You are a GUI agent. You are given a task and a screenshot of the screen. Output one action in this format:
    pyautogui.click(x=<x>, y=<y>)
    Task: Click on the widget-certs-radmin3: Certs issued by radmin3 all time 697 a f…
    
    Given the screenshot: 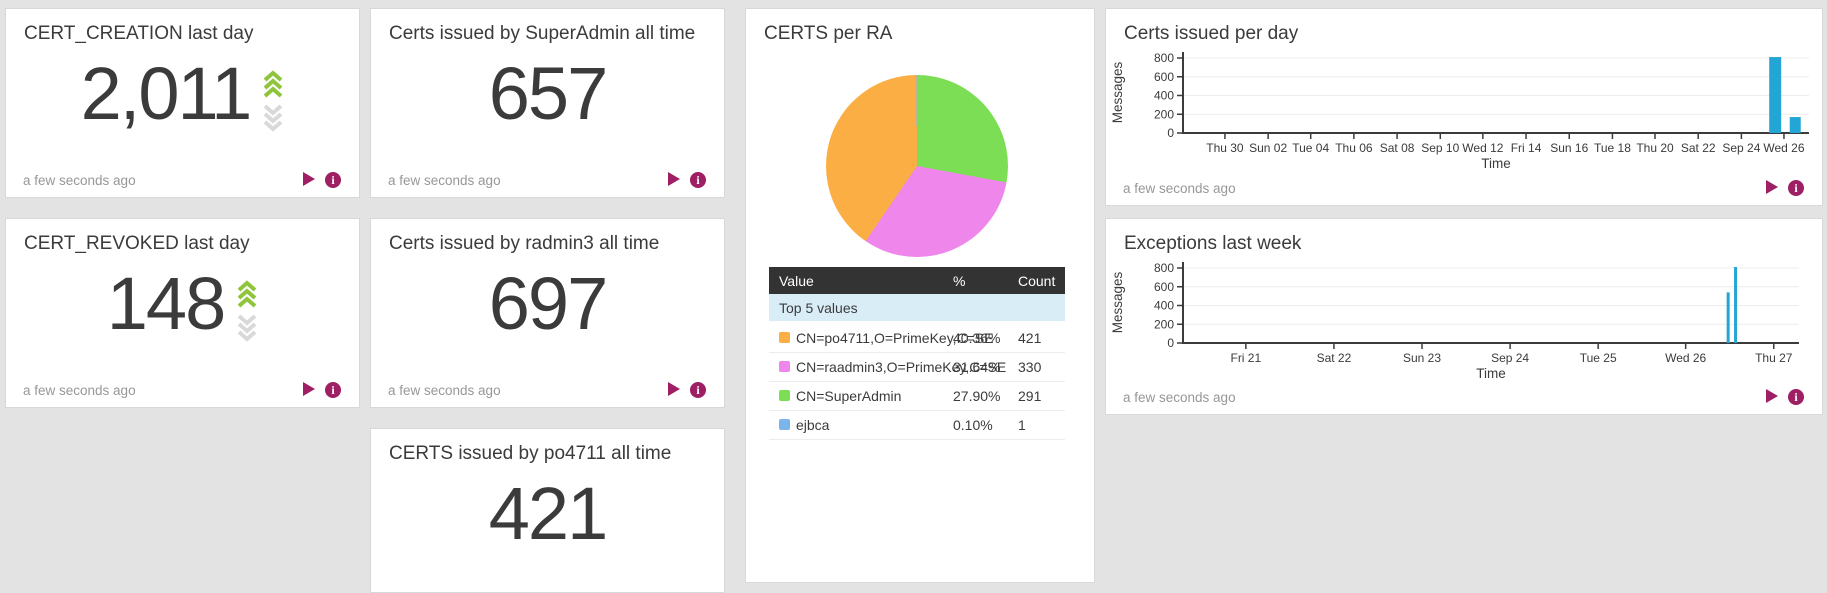 What is the action you would take?
    pyautogui.click(x=547, y=313)
    